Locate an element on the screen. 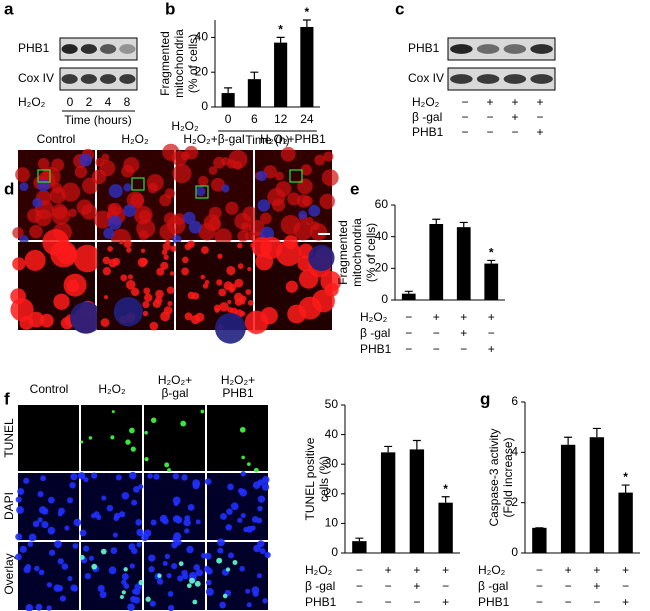 This screenshot has width=650, height=611. y-axis-label: mitochondria is located at coordinates (357, 252).